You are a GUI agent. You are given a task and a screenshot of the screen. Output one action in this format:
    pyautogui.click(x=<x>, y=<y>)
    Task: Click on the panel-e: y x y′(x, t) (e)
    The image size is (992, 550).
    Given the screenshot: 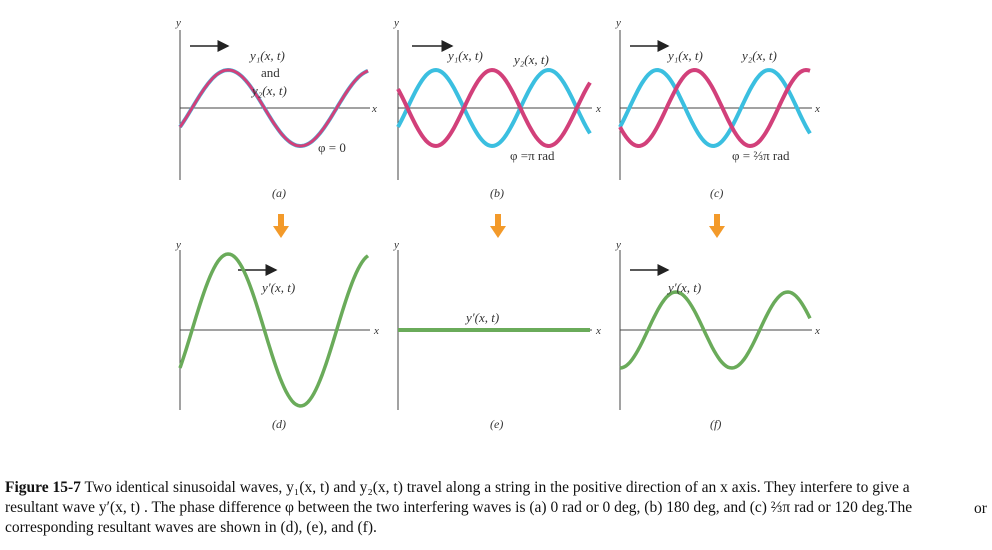 What is the action you would take?
    pyautogui.click(x=497, y=335)
    